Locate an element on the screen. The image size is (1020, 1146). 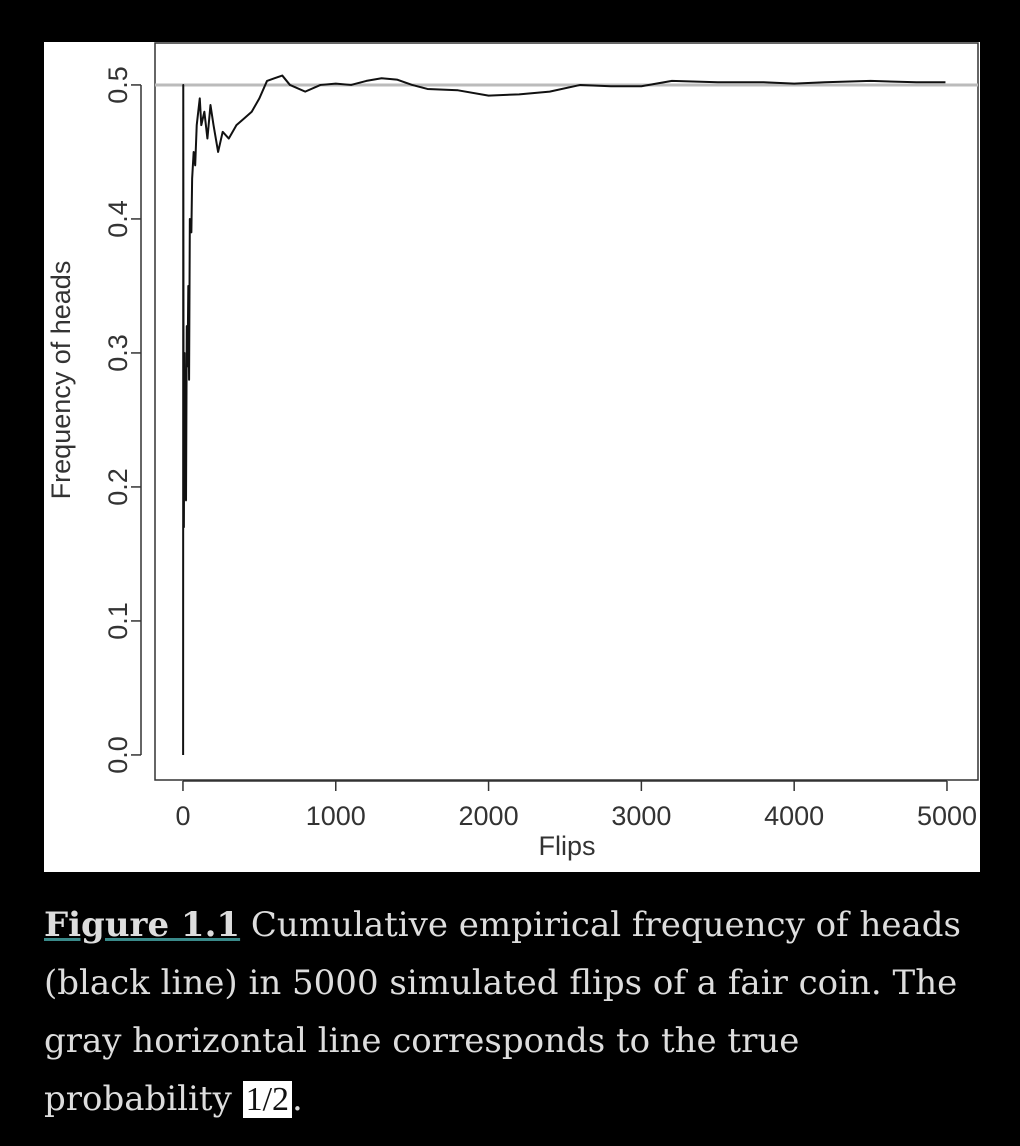
y-axis-label: Frequency of heads is located at coordinates (61, 380).